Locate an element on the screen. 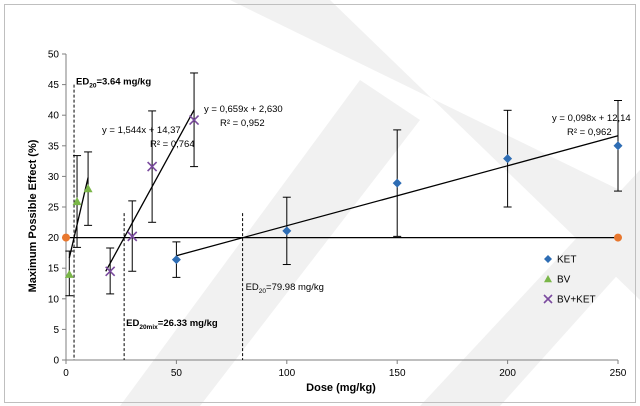  x-tick-label: 50 is located at coordinates (177, 373).